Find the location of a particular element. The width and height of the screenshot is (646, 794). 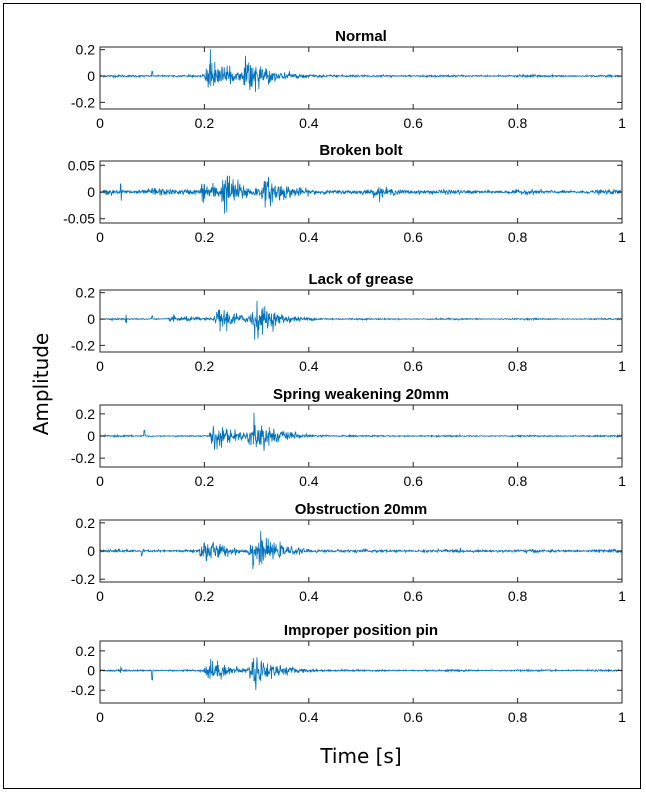

subplot-title: Improper position pin is located at coordinates (361, 630).